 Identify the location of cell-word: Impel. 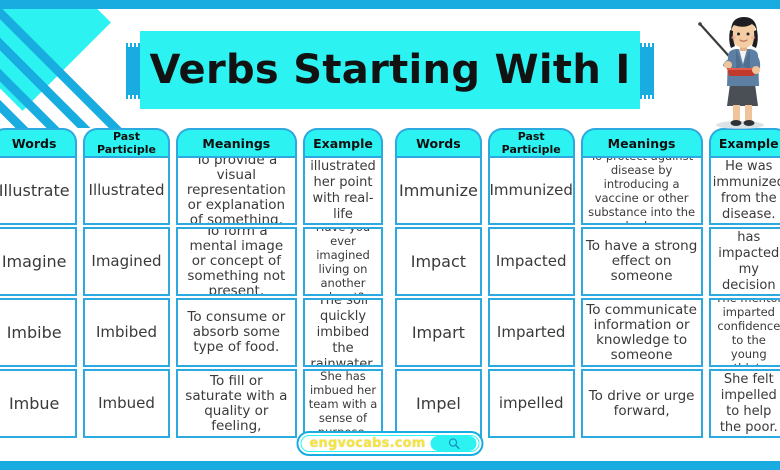
(438, 403).